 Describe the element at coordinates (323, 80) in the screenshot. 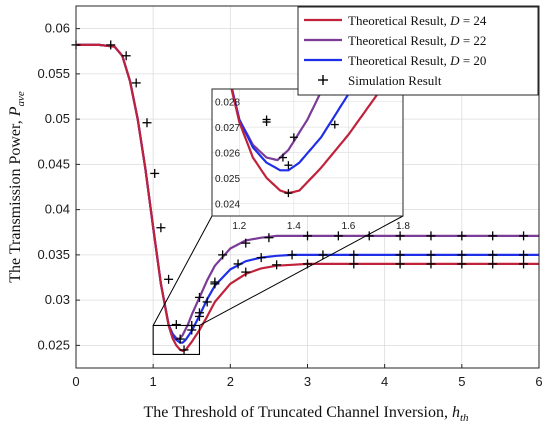

I see `legend-marker-simulation` at that location.